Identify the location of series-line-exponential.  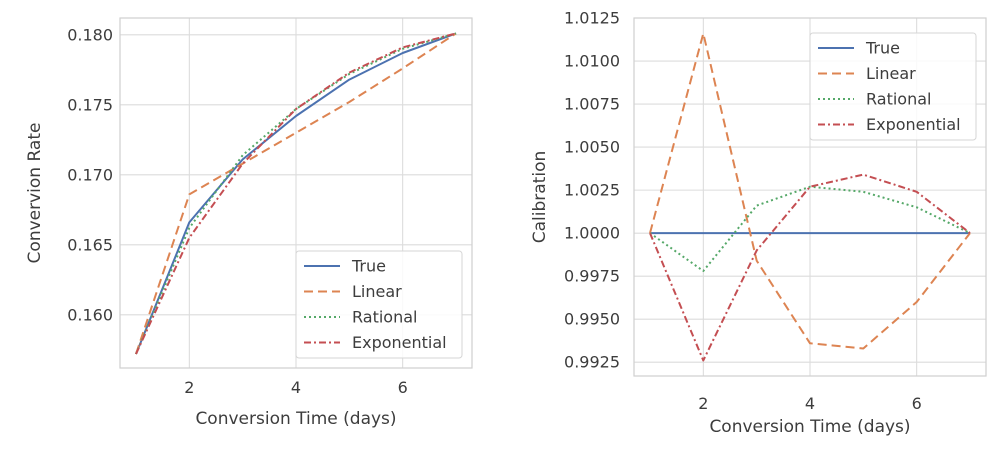
(810, 267).